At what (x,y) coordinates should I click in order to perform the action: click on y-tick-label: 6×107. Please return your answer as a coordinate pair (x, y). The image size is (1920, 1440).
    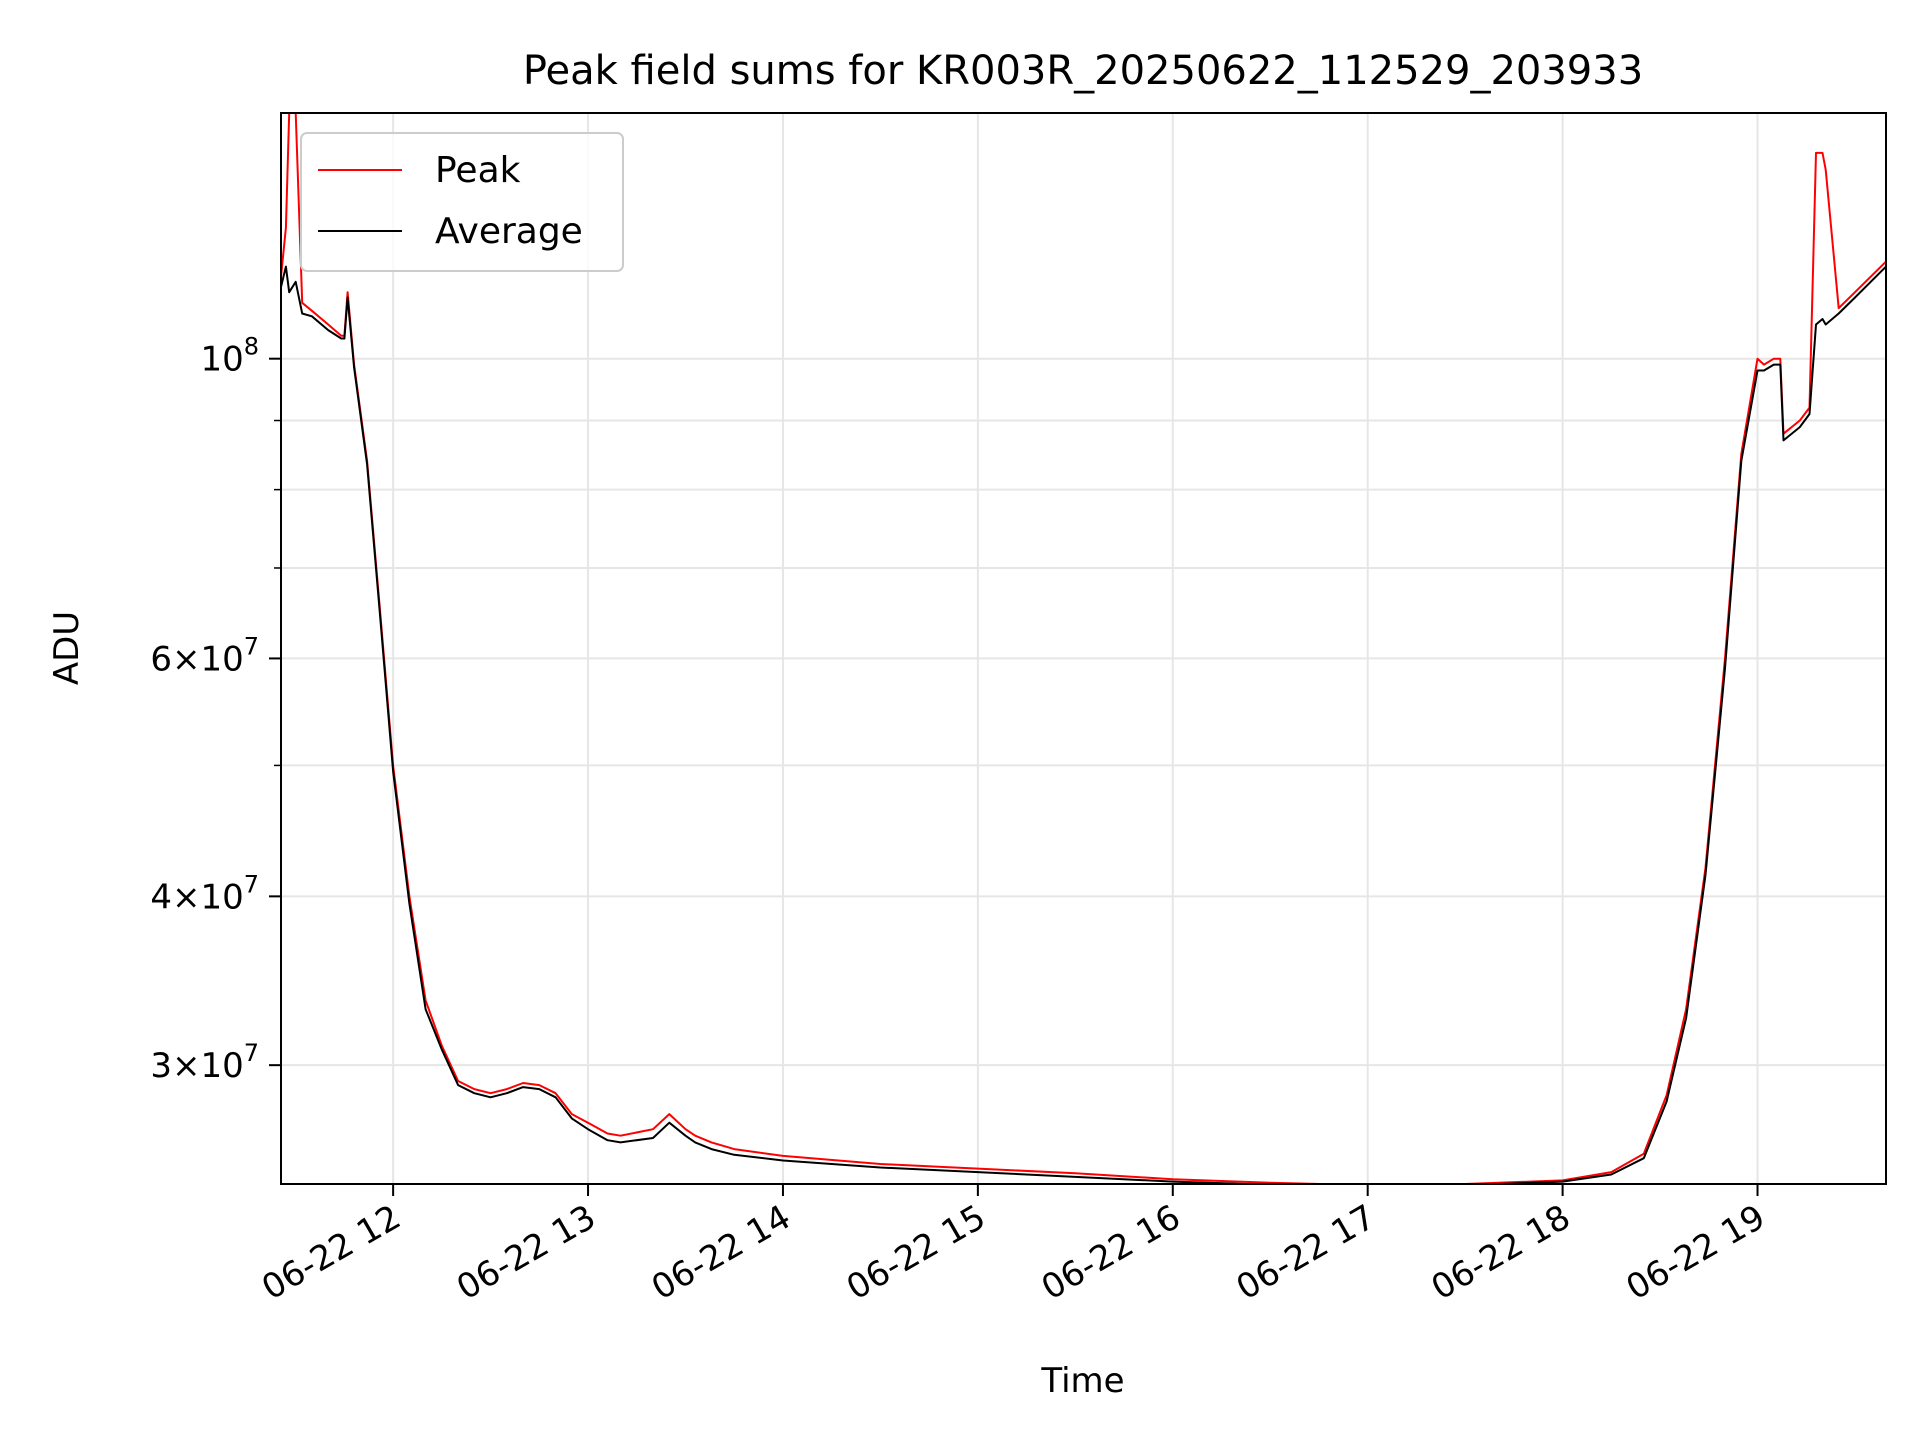
    Looking at the image, I should click on (204, 655).